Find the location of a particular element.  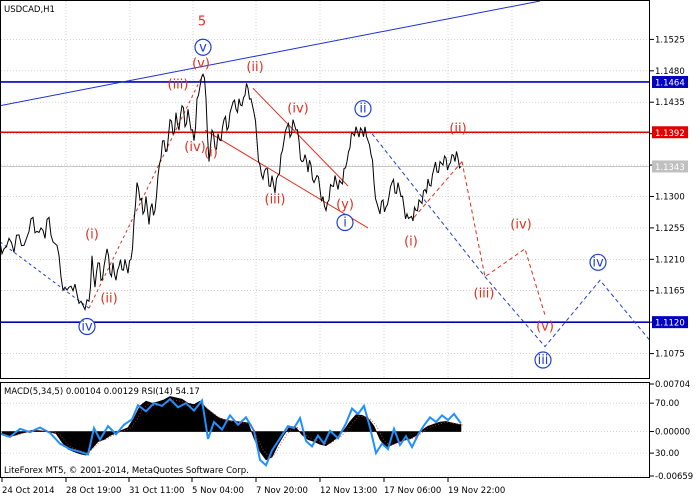

time-tick-label: 24 Oct 2014 is located at coordinates (28, 491).